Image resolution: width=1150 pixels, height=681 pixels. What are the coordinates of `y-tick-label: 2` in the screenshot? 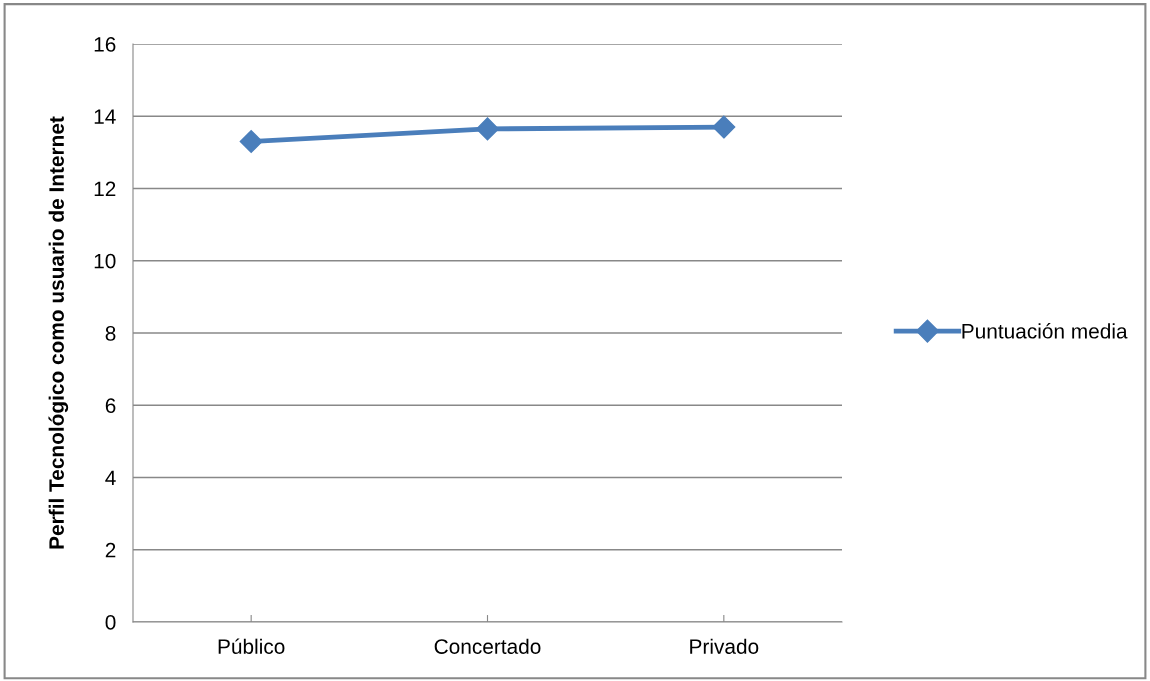 It's located at (110, 550).